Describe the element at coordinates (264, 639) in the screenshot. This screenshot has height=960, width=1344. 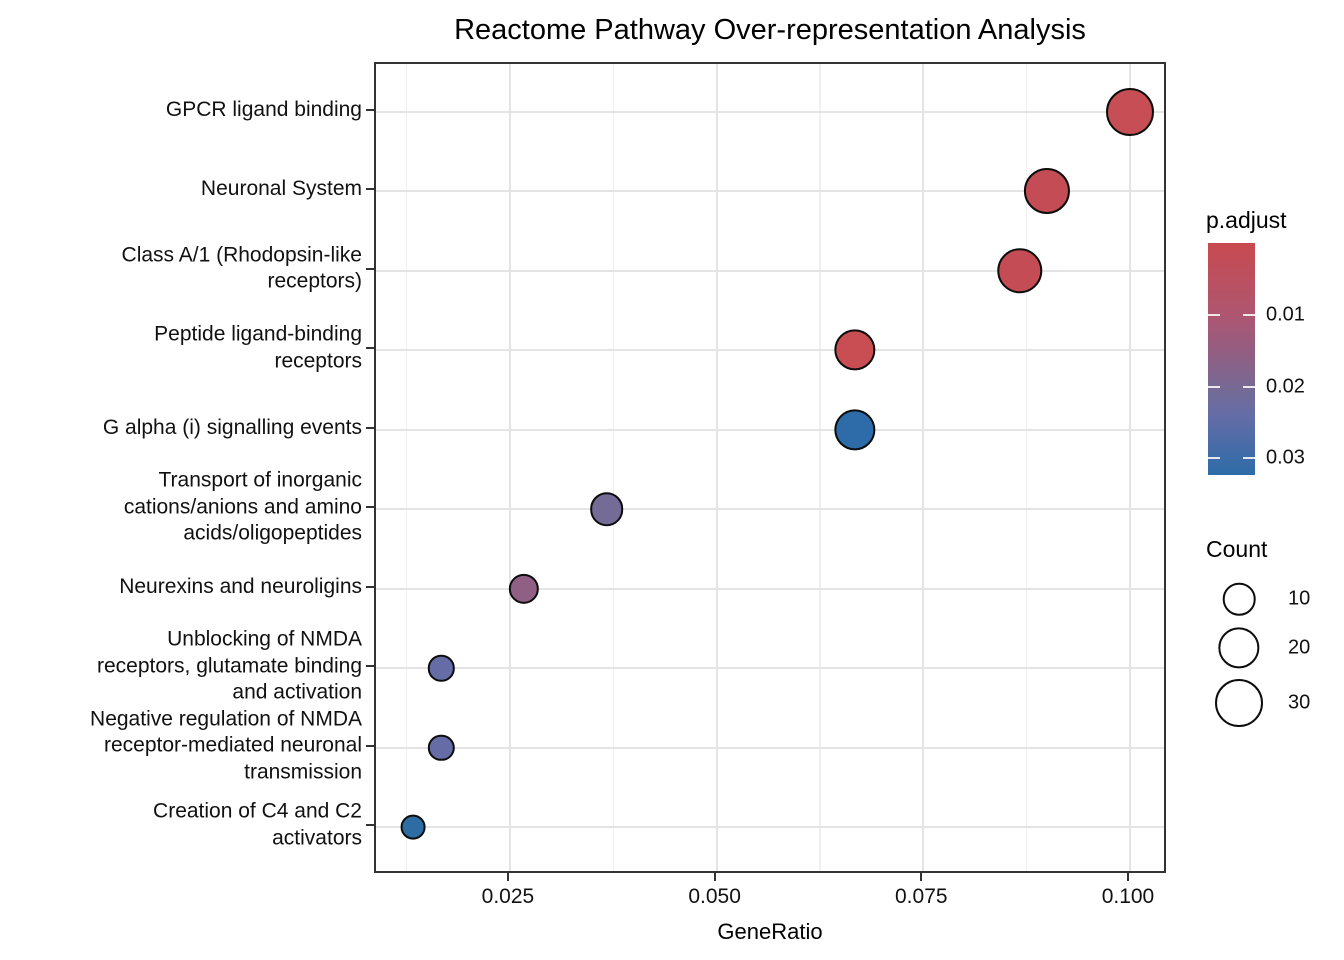
I see `y-axis-label-line: Unblocking of NMDA` at that location.